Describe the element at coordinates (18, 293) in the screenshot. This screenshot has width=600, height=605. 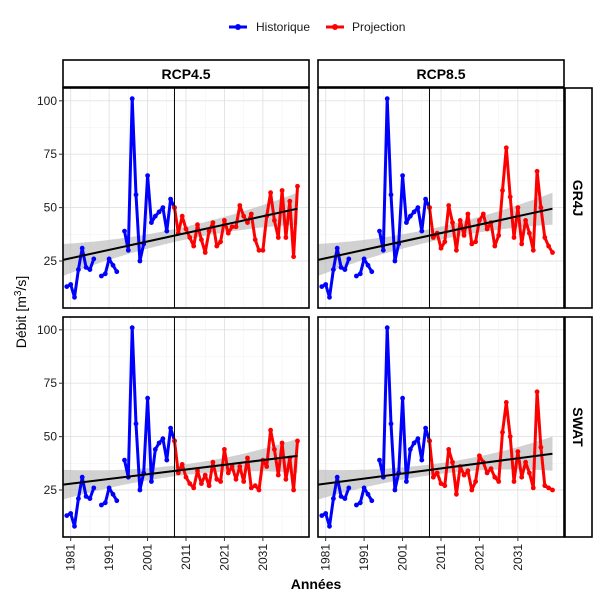
I see `y-axis-title-sup: 3` at that location.